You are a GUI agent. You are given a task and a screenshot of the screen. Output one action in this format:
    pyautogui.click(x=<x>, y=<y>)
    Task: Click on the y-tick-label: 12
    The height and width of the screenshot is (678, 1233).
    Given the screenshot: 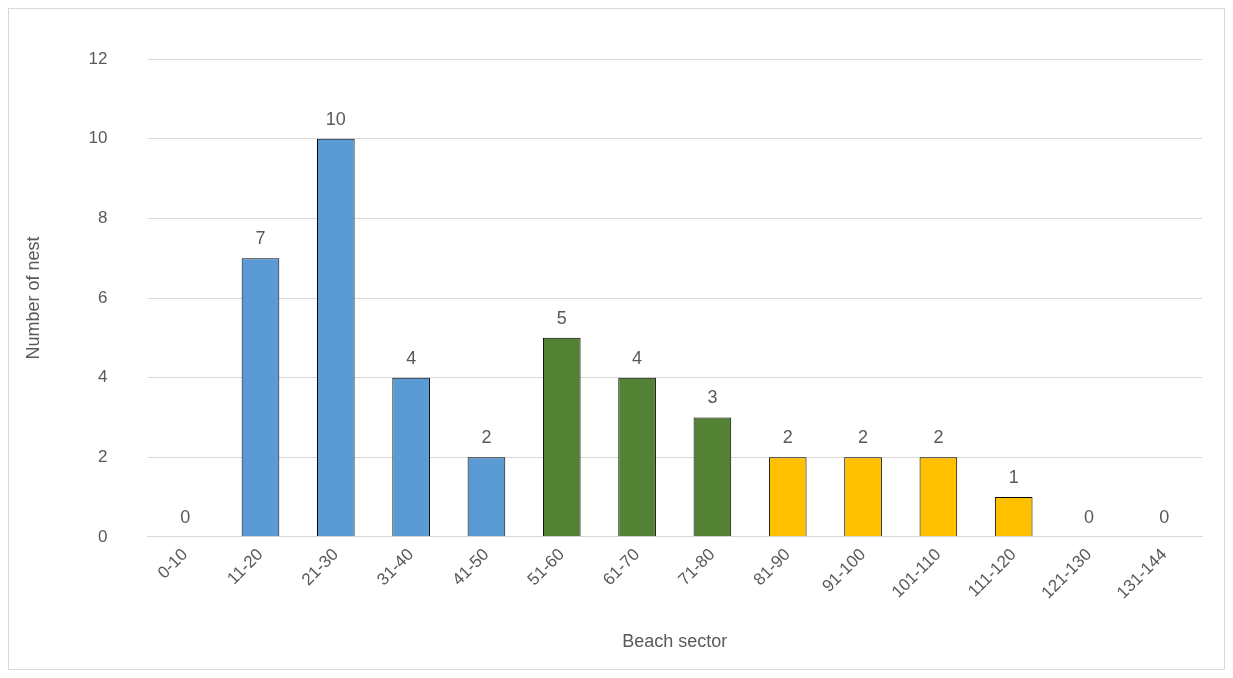 What is the action you would take?
    pyautogui.click(x=98, y=58)
    